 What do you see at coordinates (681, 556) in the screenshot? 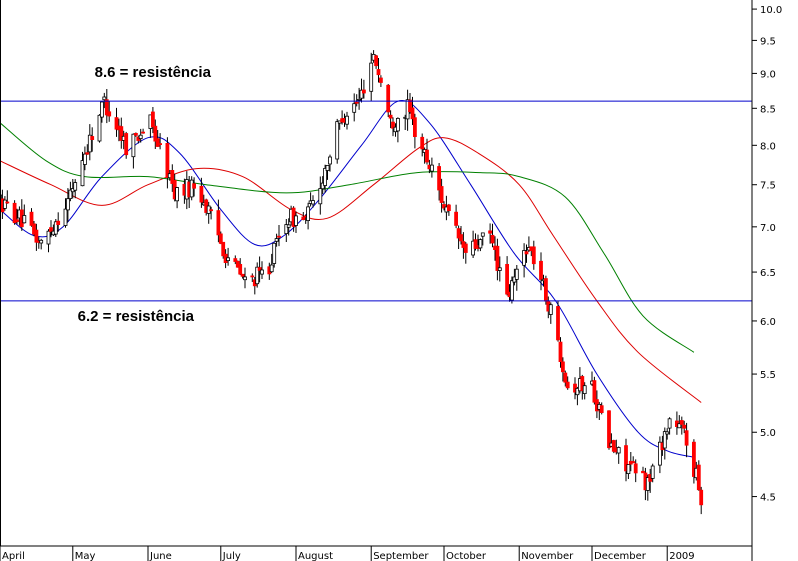
I see `x-tick-label: 2009` at bounding box center [681, 556].